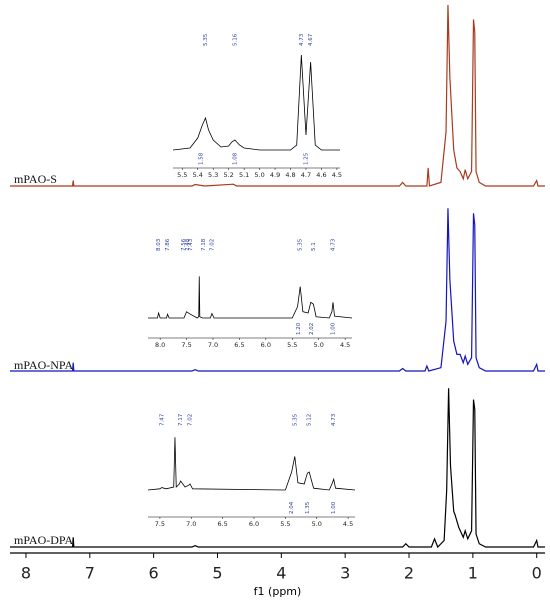 Image resolution: width=550 pixels, height=601 pixels. What do you see at coordinates (299, 328) in the screenshot?
I see `integral-label: 1.20` at bounding box center [299, 328].